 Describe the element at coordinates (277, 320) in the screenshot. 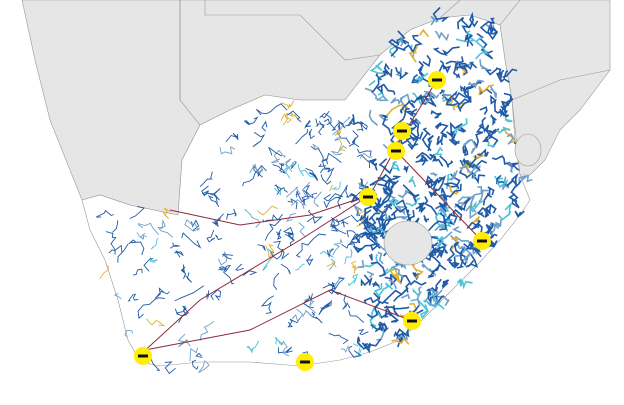

I see `major-road` at that location.